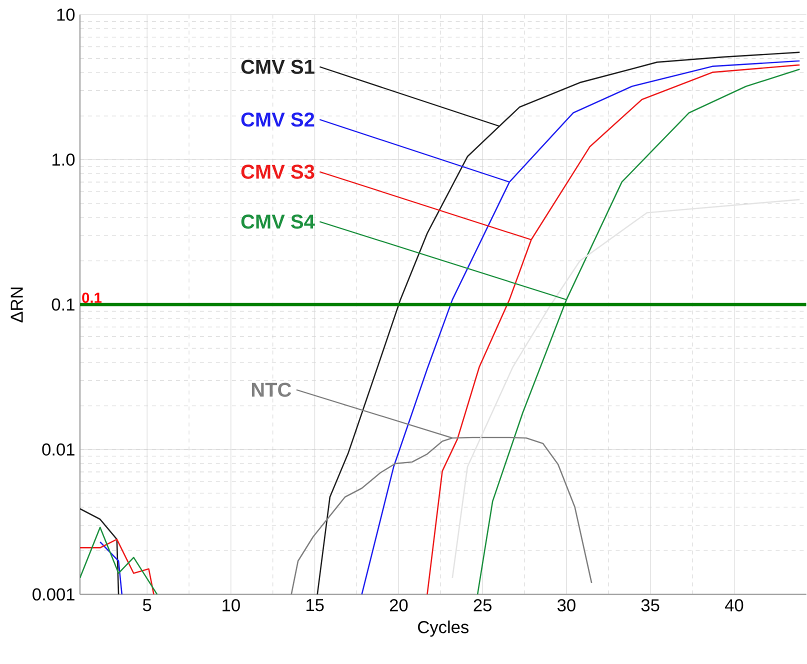  Describe the element at coordinates (277, 172) in the screenshot. I see `text: CMV S3` at that location.